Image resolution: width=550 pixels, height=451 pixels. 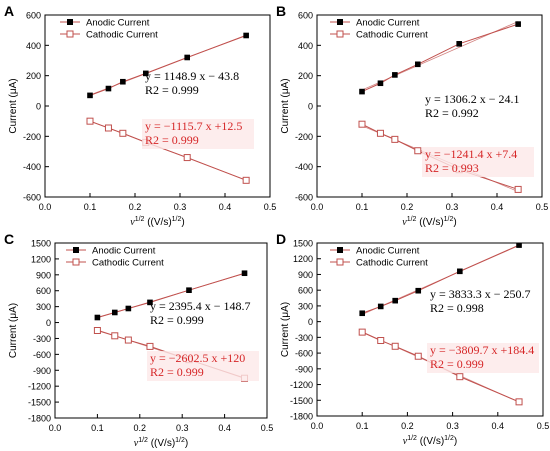 I want to click on regression-annotation: y = 1306.2 x − 24.1R2 = 0.992, so click(x=472, y=106).